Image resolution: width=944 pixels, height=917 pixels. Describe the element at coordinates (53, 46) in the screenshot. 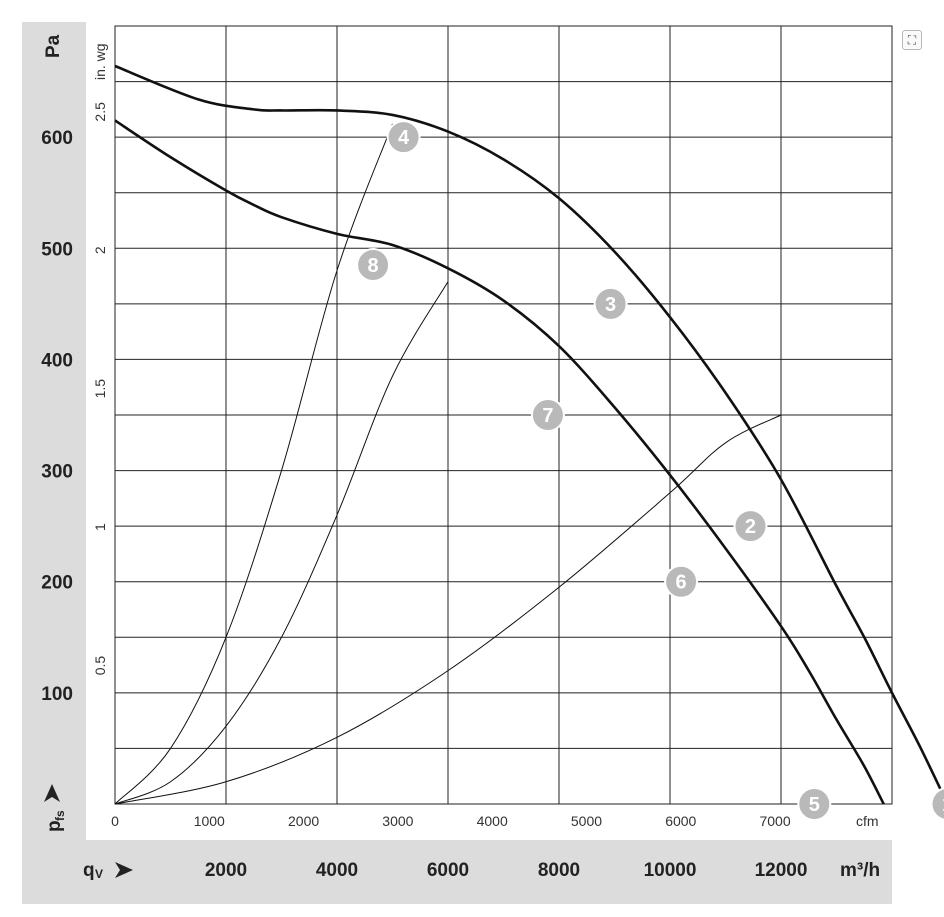

I see `pa-unit-label: Pa` at that location.